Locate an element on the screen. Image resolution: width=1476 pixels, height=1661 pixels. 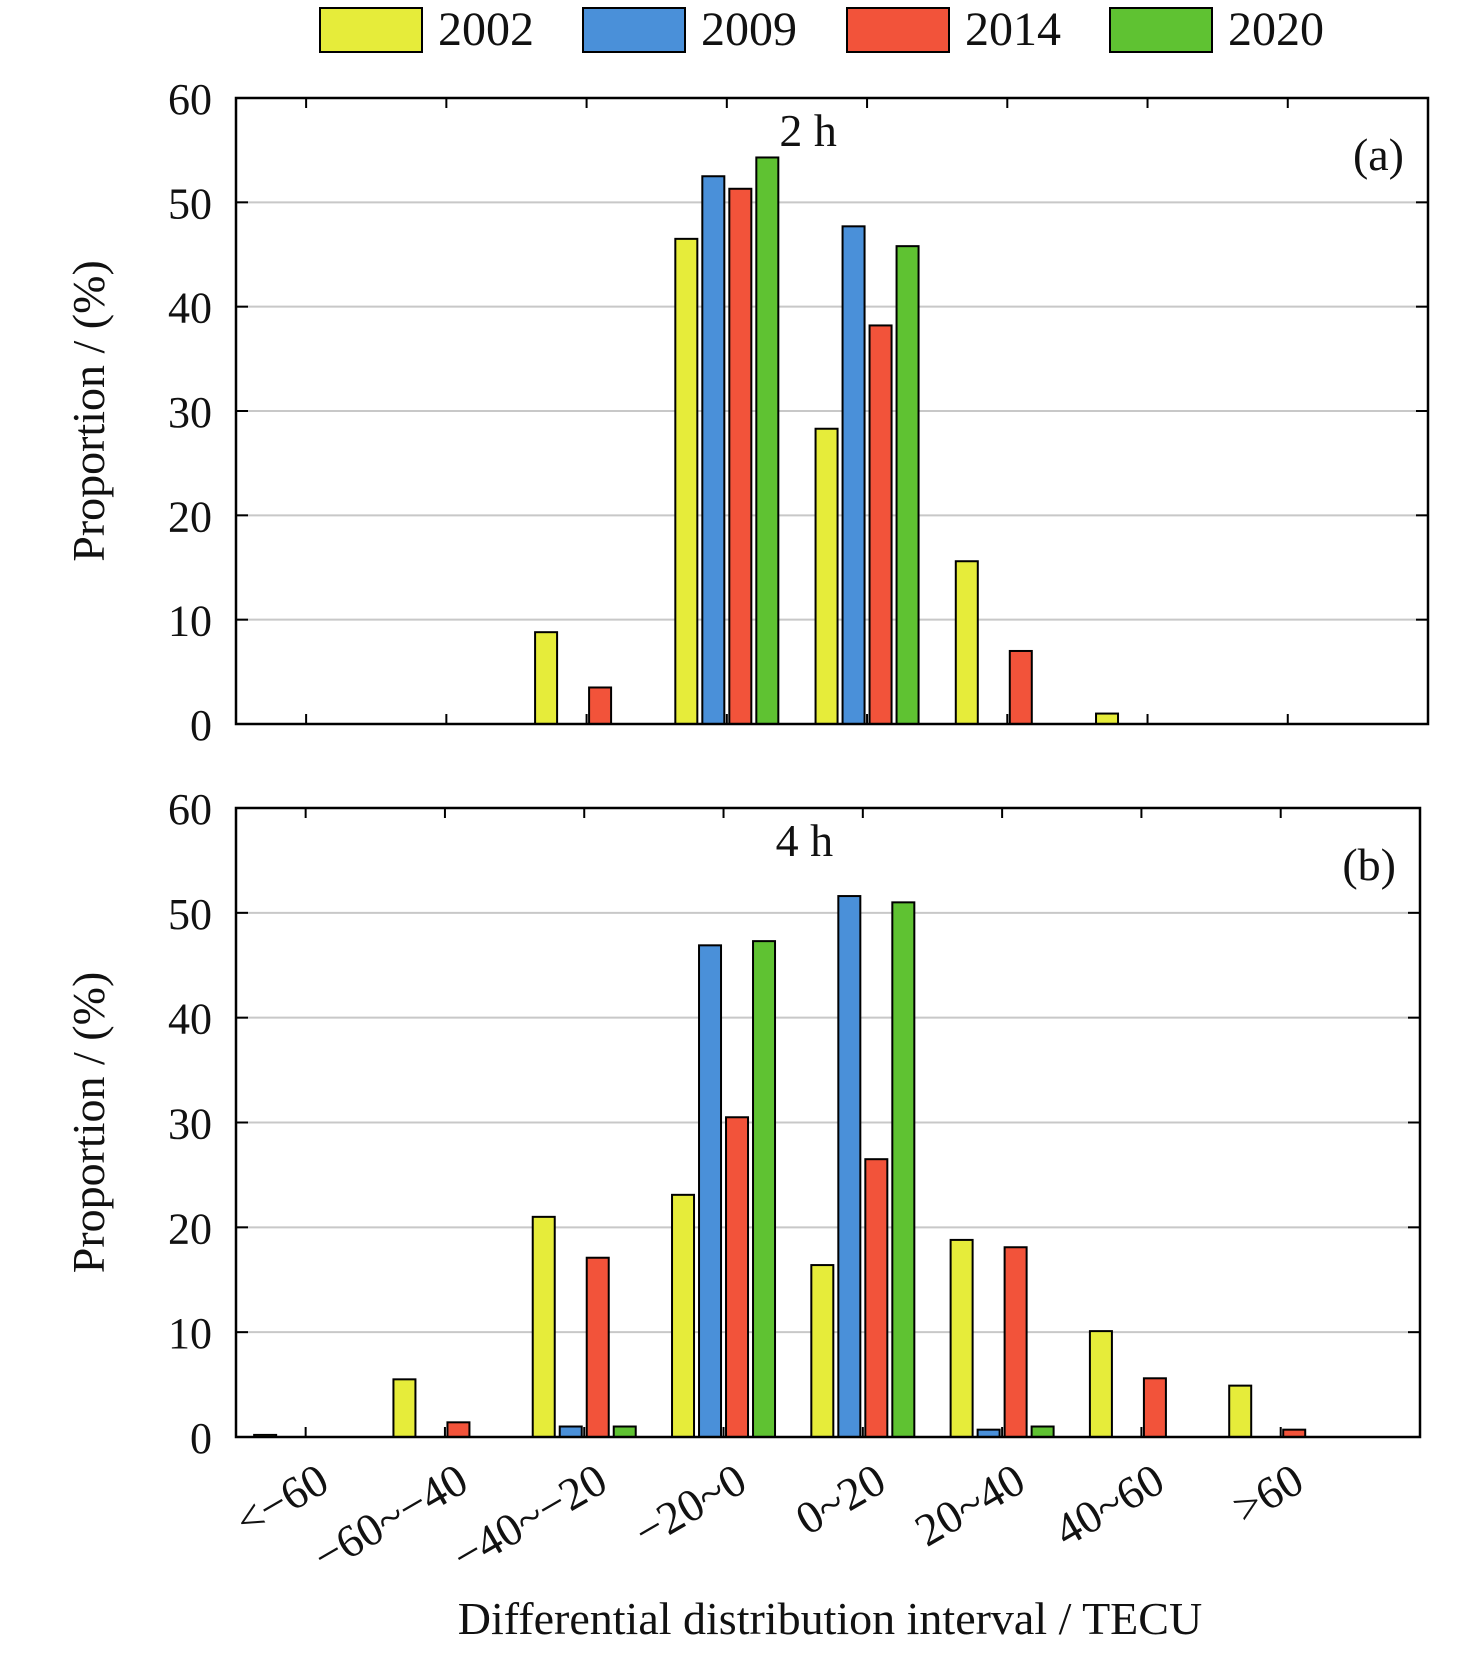
legend-swatch-2014 is located at coordinates (898, 30).